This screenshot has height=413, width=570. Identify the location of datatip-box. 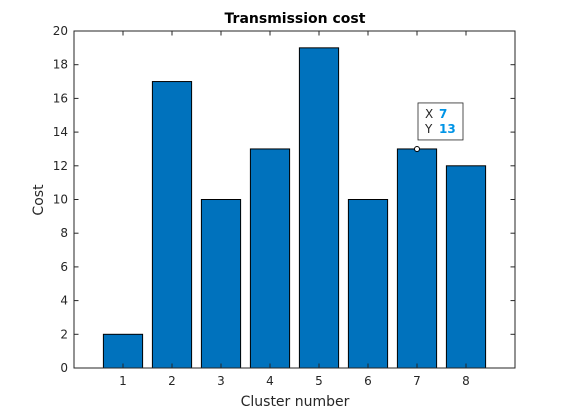
(440, 121).